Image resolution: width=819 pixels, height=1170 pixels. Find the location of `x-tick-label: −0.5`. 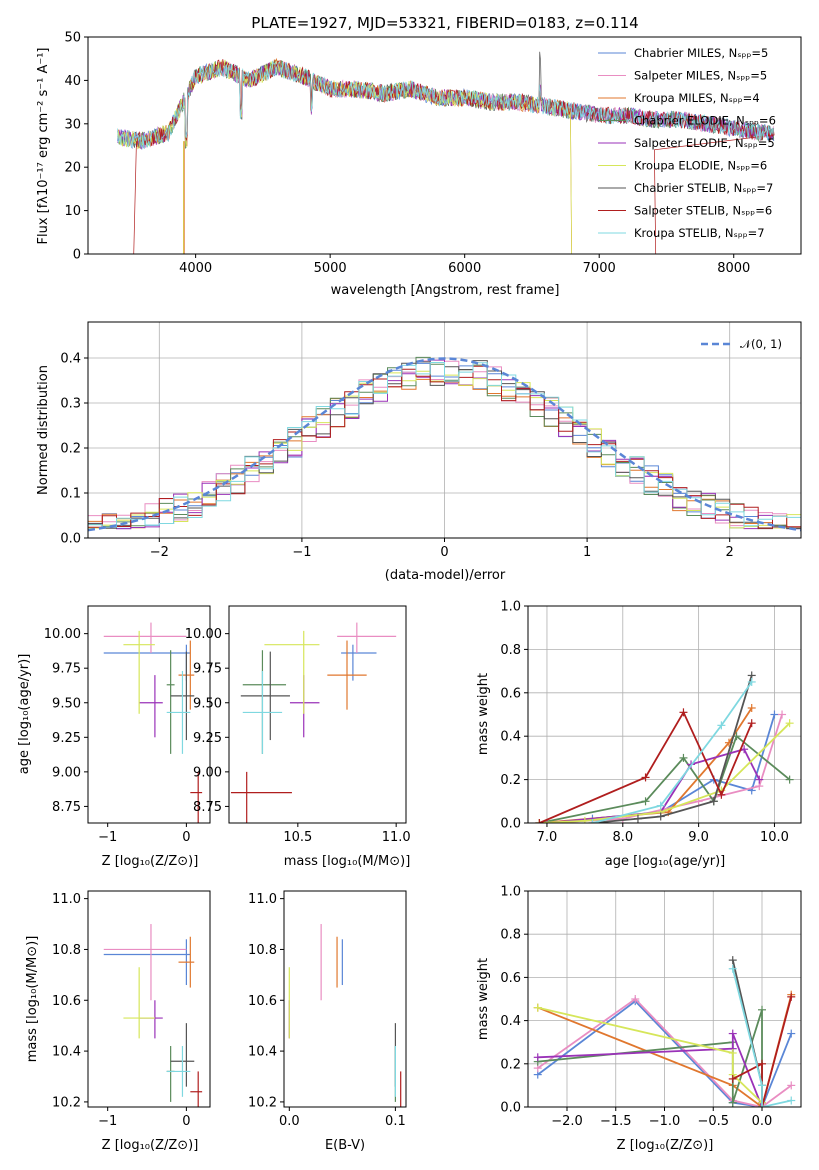

x-tick-label: −0.5 is located at coordinates (713, 1121).